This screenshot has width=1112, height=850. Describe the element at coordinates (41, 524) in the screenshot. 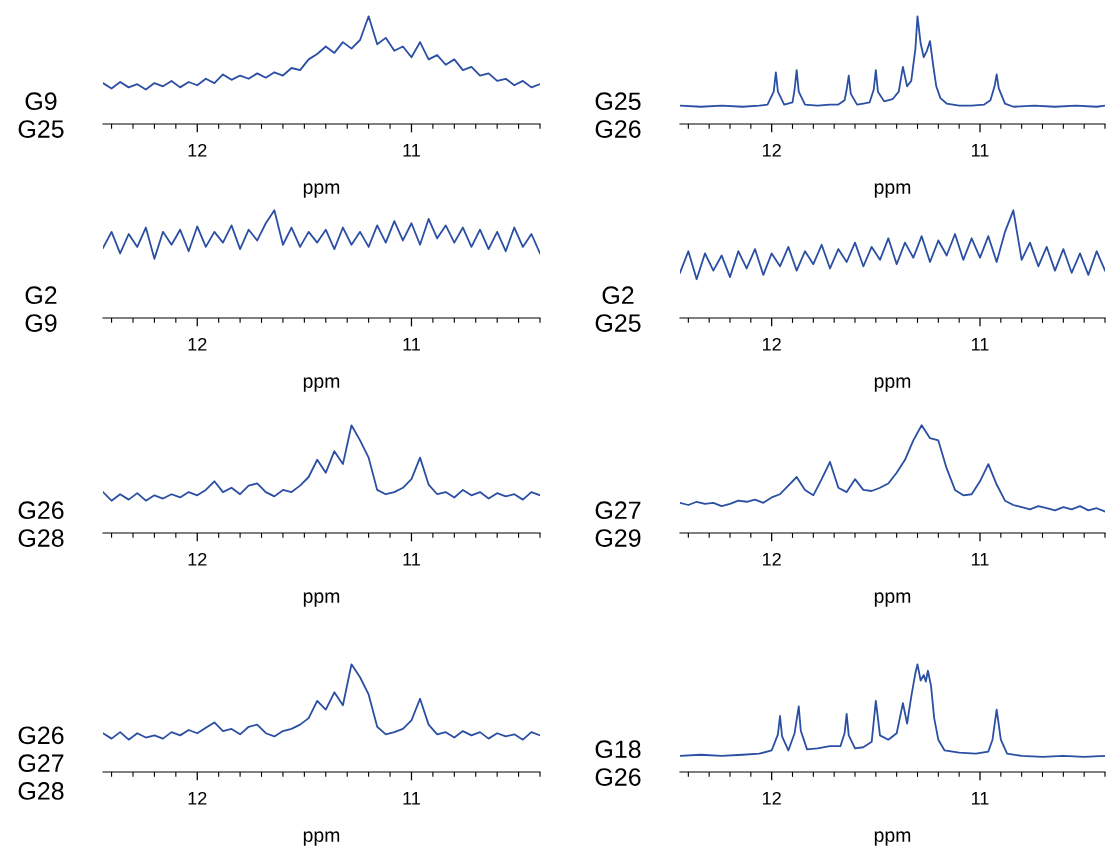

I see `y-axis-title: G26 G28` at that location.